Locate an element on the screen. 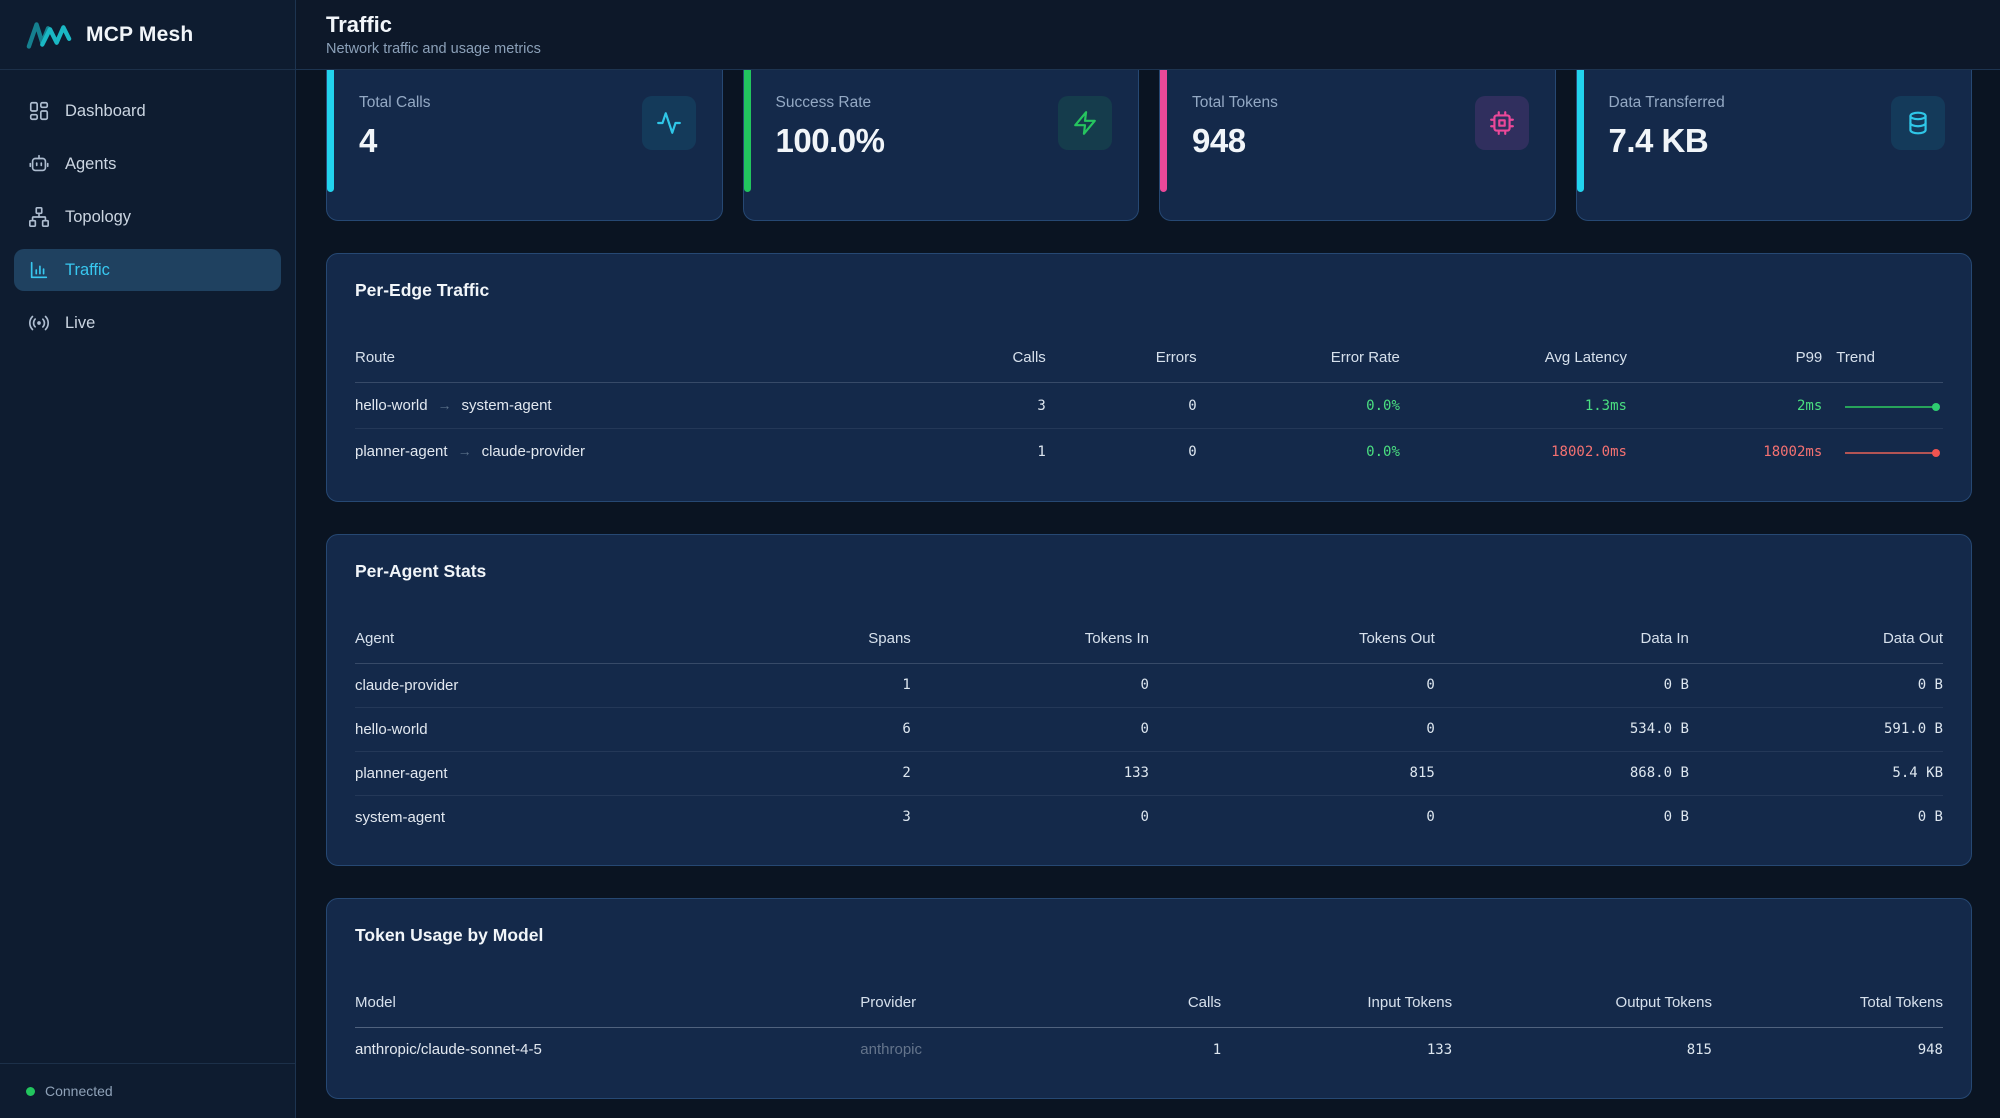  topology-network-icon is located at coordinates (39, 217).